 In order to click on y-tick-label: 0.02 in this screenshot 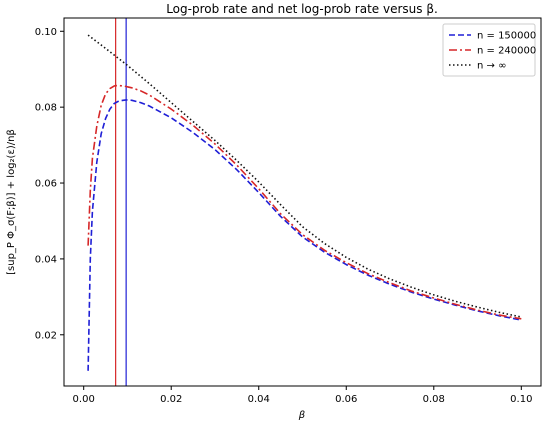, I will do `click(46, 335)`.